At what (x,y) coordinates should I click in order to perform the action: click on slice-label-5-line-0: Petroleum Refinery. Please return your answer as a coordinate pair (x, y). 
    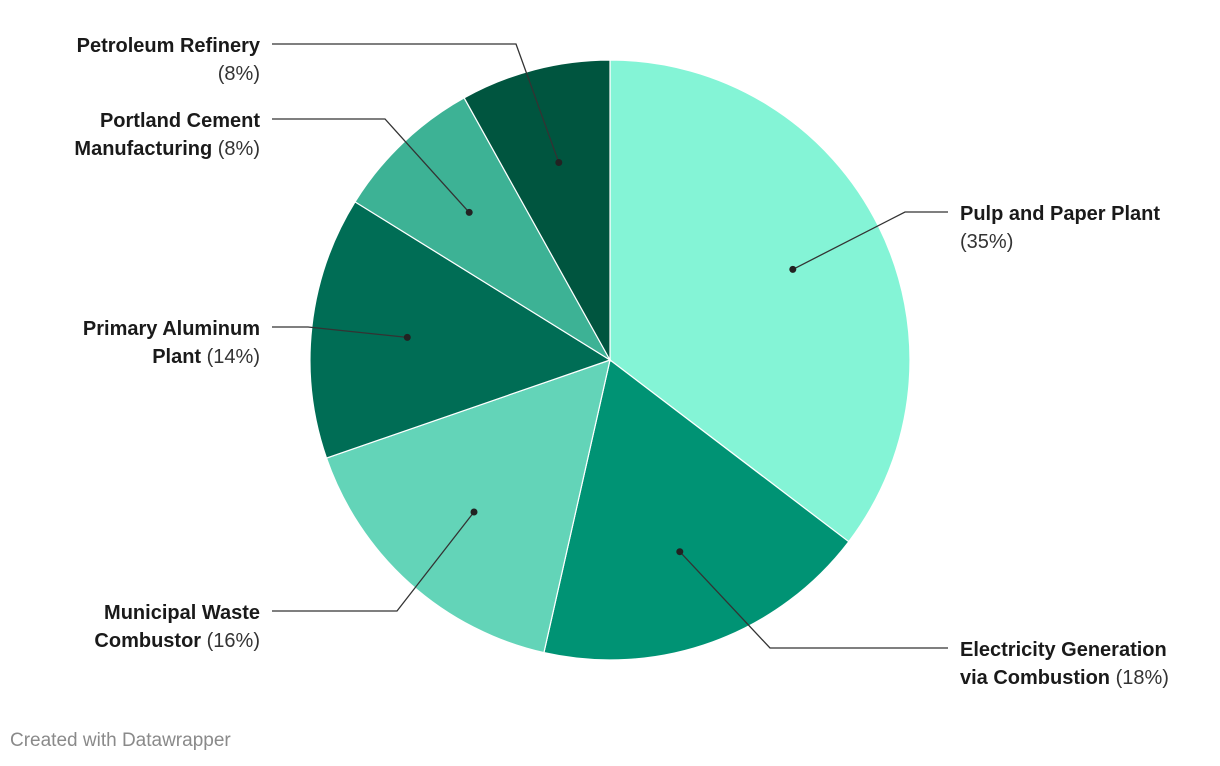
    Looking at the image, I should click on (169, 46).